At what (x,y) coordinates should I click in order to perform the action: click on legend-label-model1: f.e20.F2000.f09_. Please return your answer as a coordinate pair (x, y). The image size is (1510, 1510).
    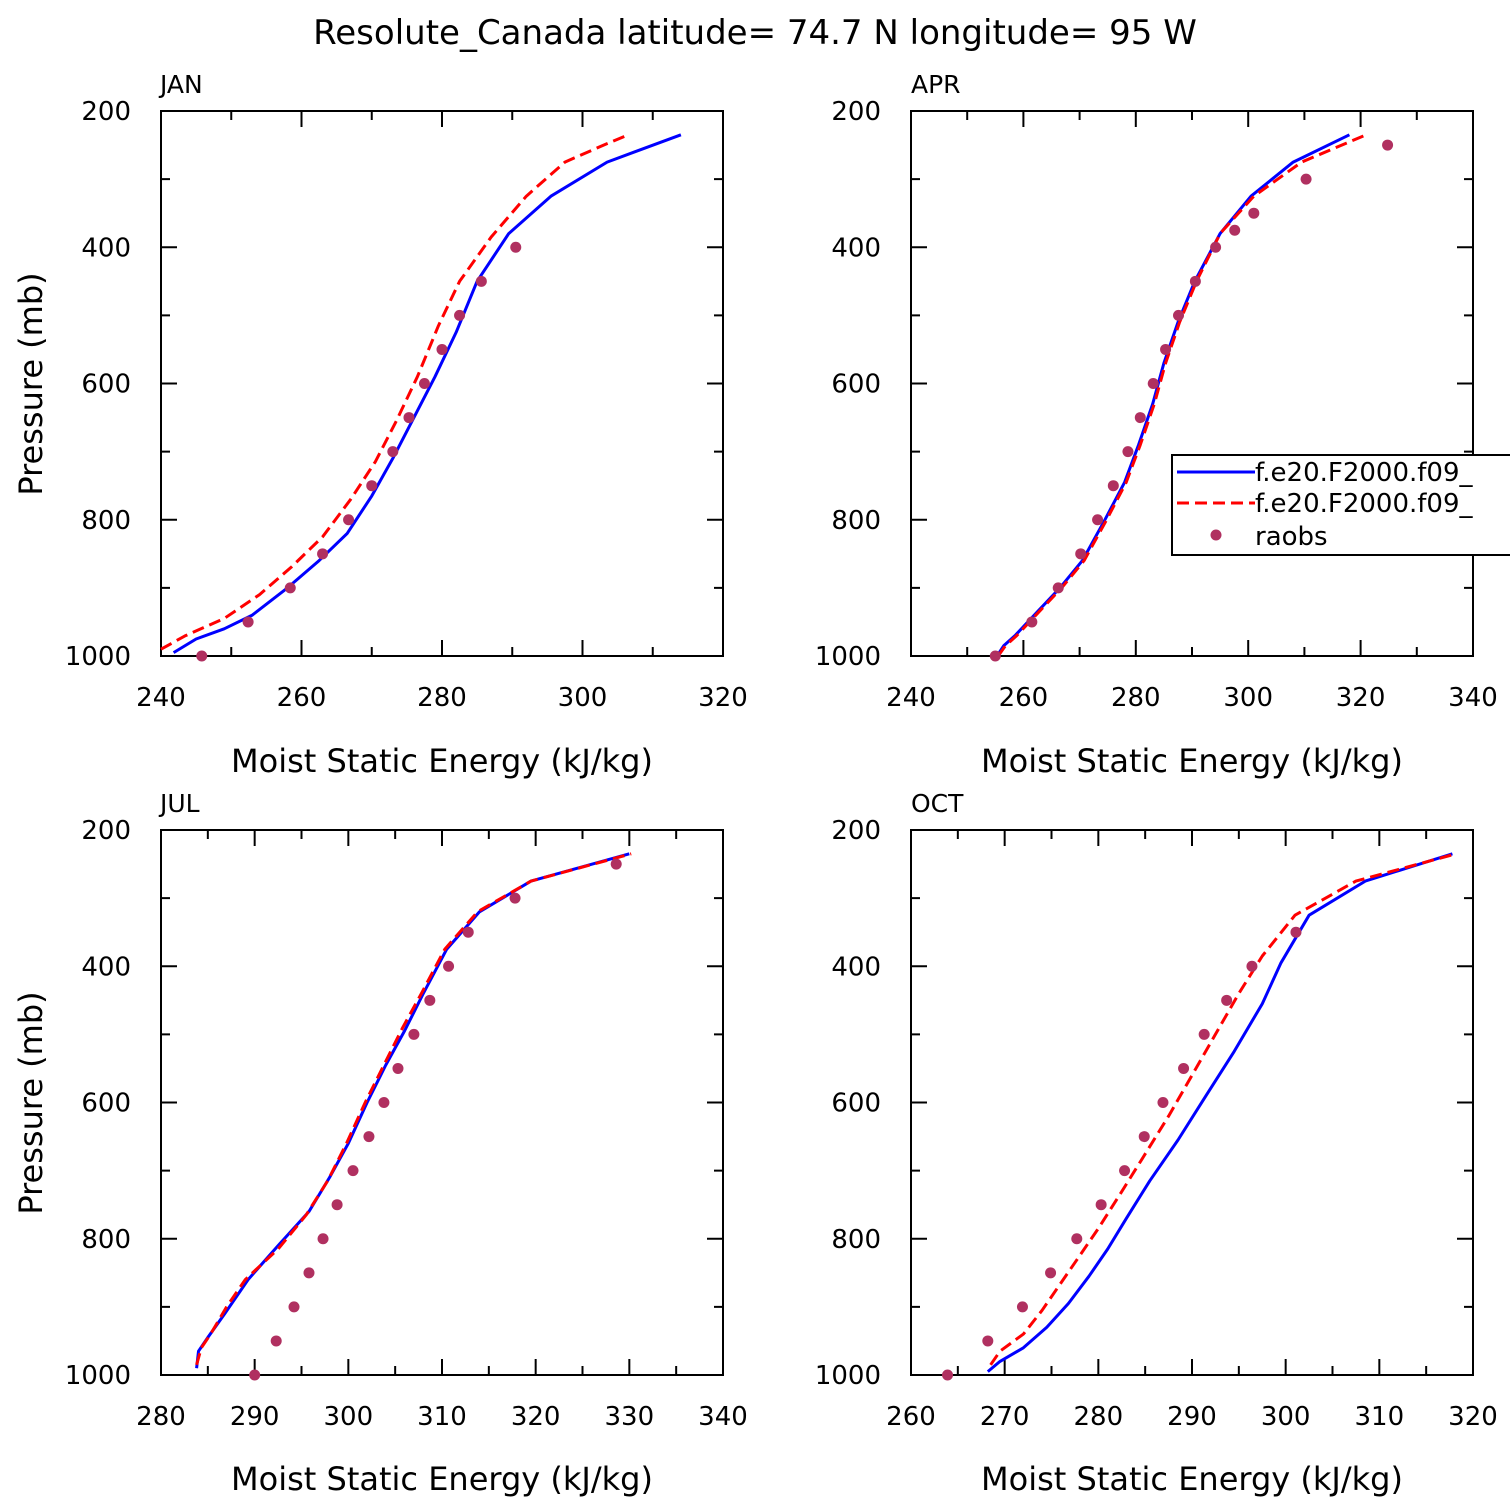
    Looking at the image, I should click on (1364, 473).